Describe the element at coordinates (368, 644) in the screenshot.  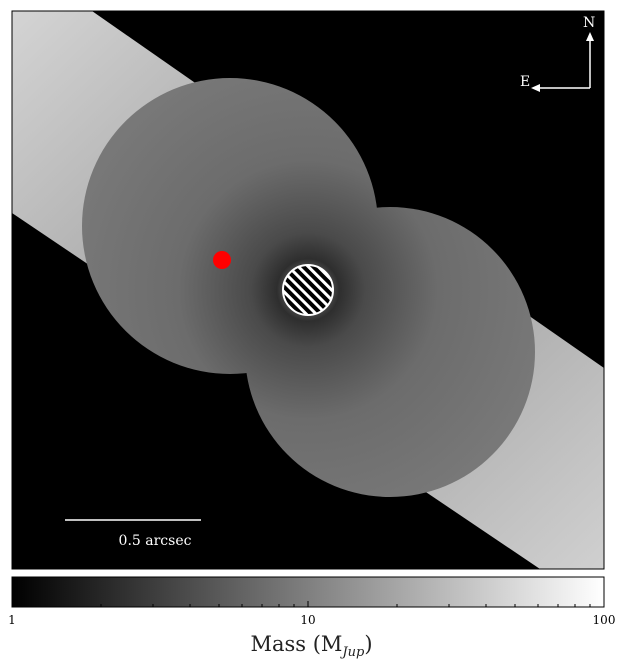
I see `colorbar-label-close: )` at that location.